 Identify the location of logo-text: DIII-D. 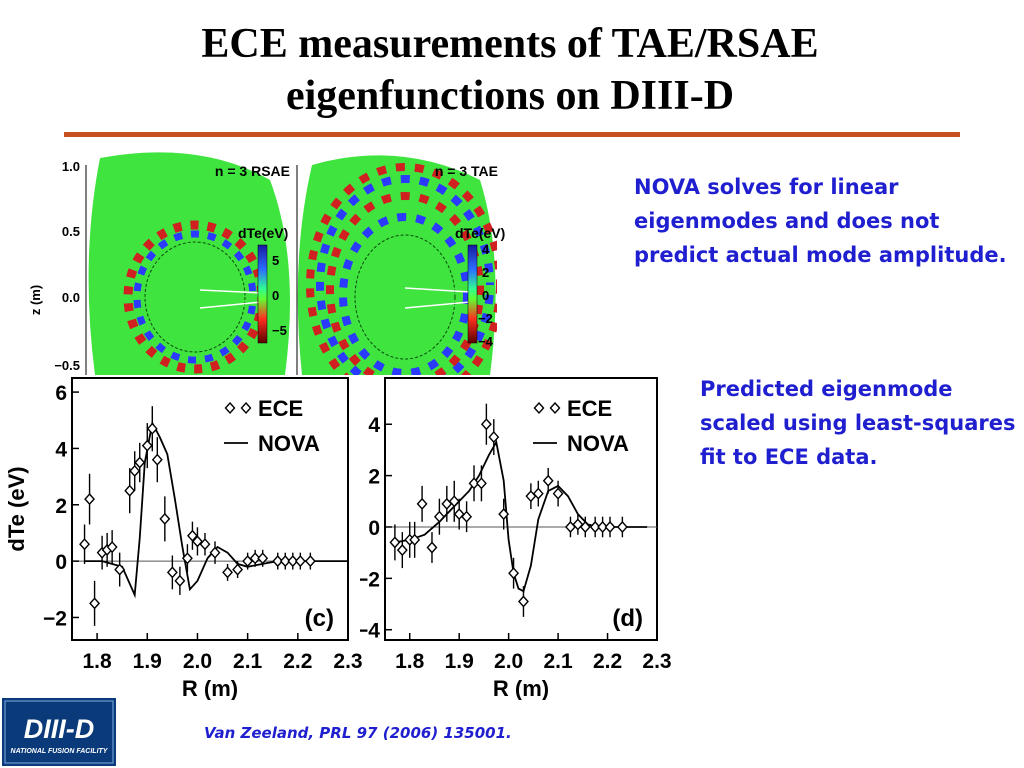
(59, 729).